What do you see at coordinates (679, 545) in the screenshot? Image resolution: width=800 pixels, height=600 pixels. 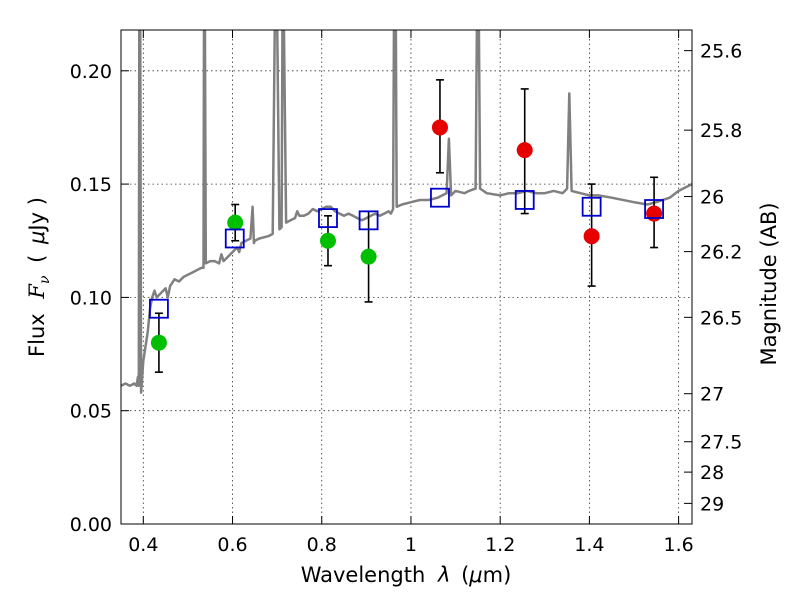 I see `x-tick-label: 1.6` at bounding box center [679, 545].